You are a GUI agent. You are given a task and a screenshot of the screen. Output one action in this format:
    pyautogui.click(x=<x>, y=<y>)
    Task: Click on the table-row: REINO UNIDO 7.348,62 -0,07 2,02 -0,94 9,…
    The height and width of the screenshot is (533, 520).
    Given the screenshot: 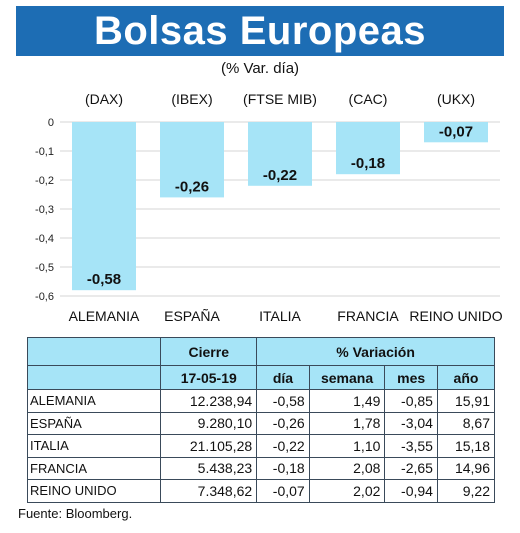 What is the action you would take?
    pyautogui.click(x=261, y=491)
    